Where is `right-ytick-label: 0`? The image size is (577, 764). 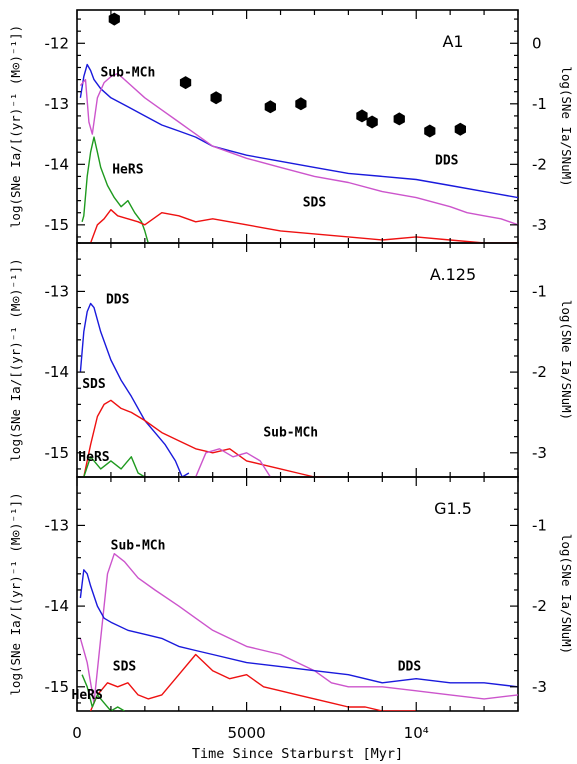
right-ytick-label: 0 is located at coordinates (537, 43).